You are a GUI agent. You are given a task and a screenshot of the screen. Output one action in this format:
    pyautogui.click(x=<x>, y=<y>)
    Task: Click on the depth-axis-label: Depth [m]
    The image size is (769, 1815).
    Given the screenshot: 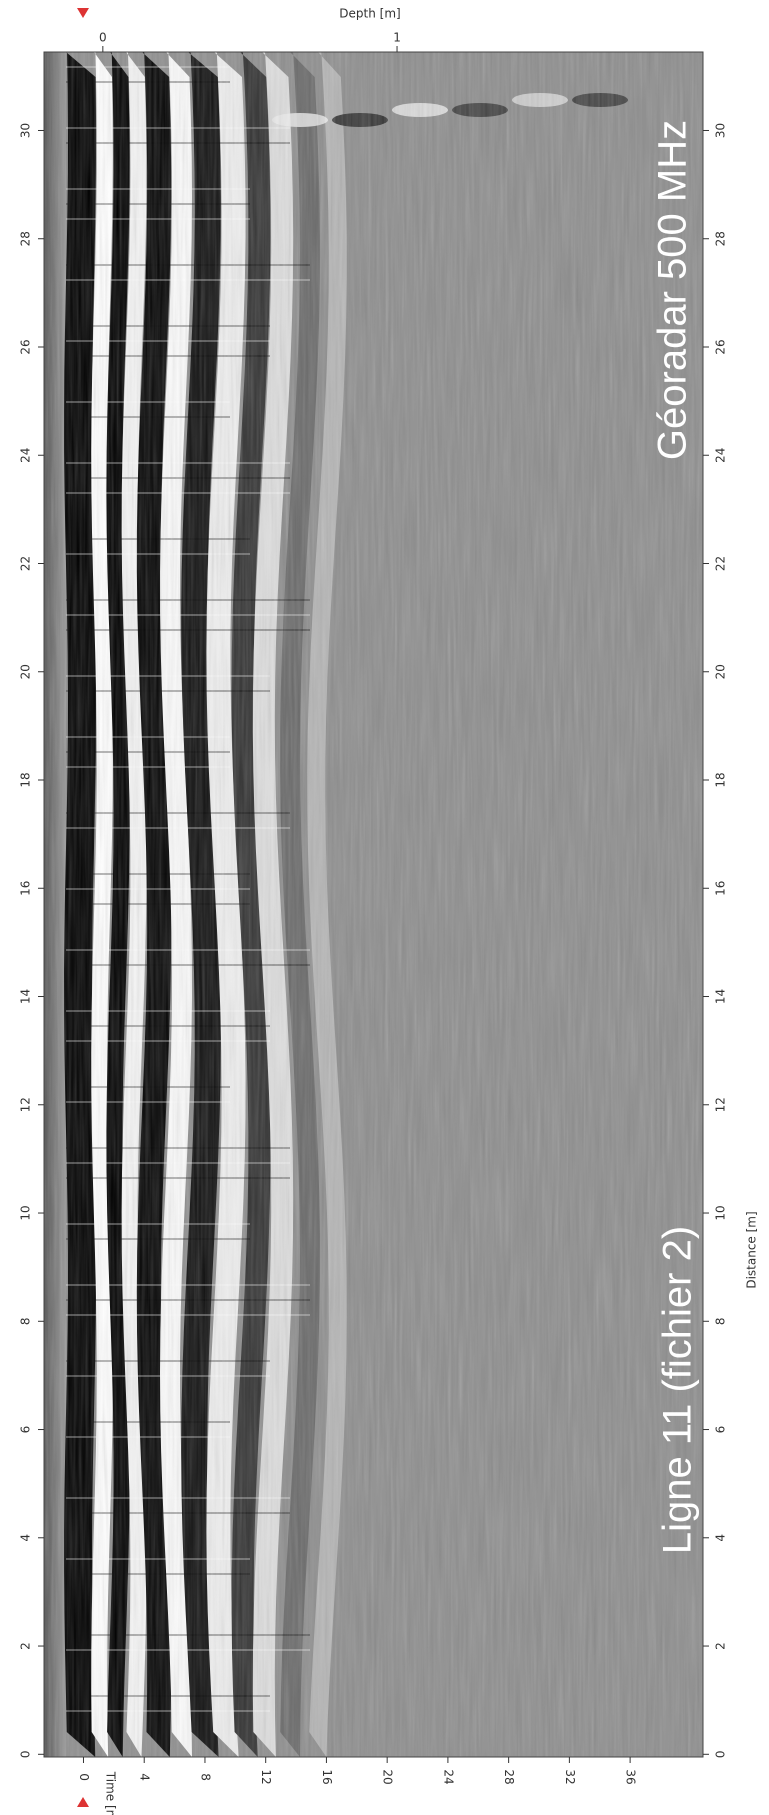 What is the action you would take?
    pyautogui.click(x=369, y=14)
    